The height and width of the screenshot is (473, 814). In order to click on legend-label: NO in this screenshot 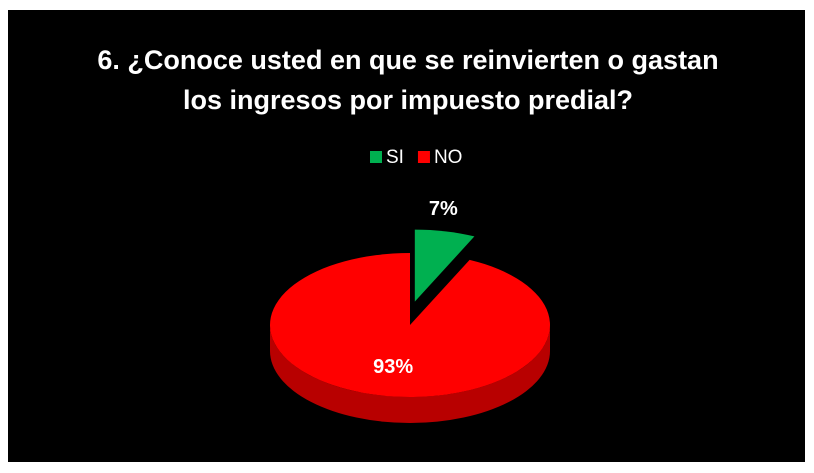, I will do `click(448, 157)`.